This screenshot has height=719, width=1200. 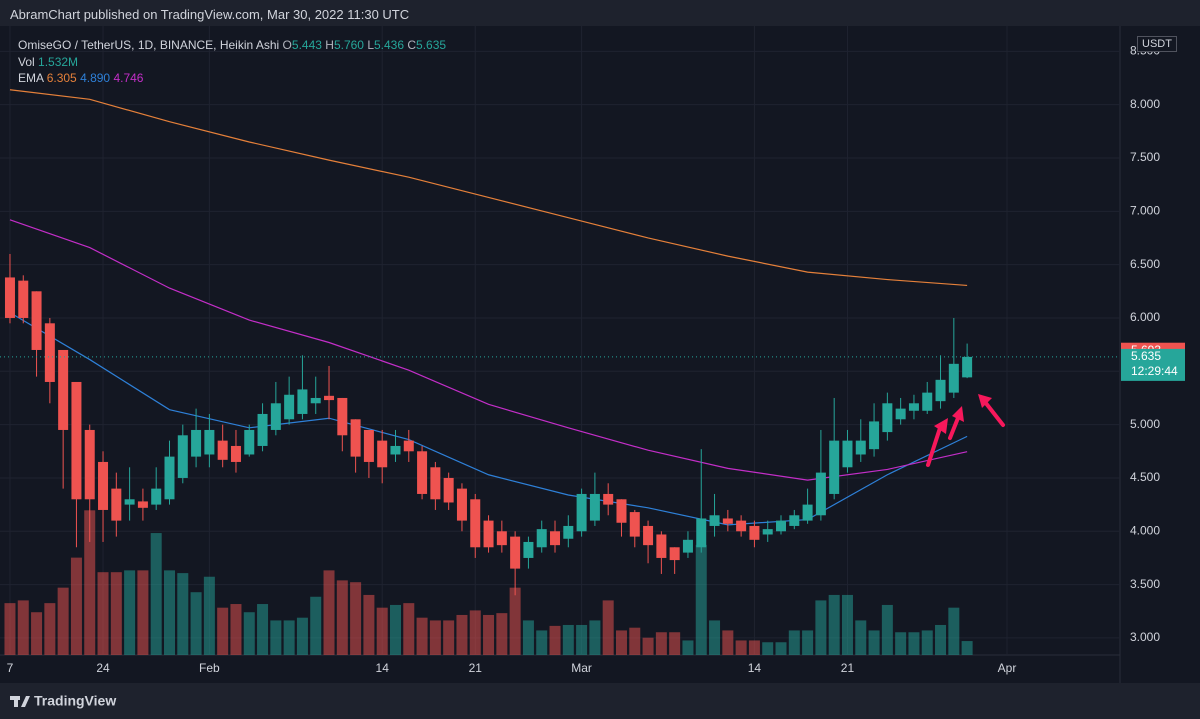 What do you see at coordinates (61, 78) in the screenshot?
I see `ema-value: 6.305` at bounding box center [61, 78].